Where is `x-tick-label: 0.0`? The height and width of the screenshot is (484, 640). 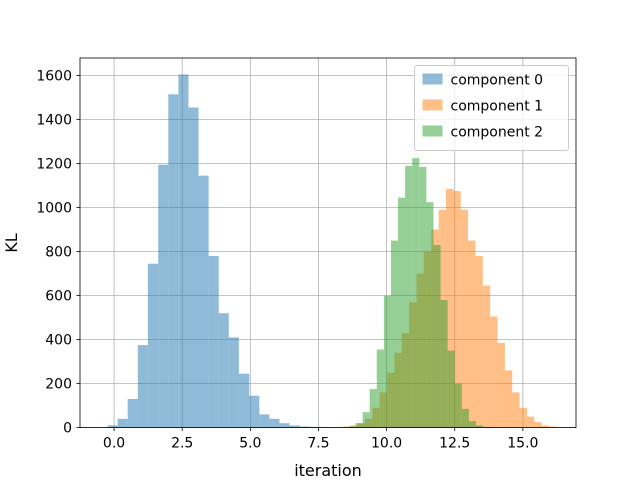
x-tick-label: 0.0 is located at coordinates (114, 444).